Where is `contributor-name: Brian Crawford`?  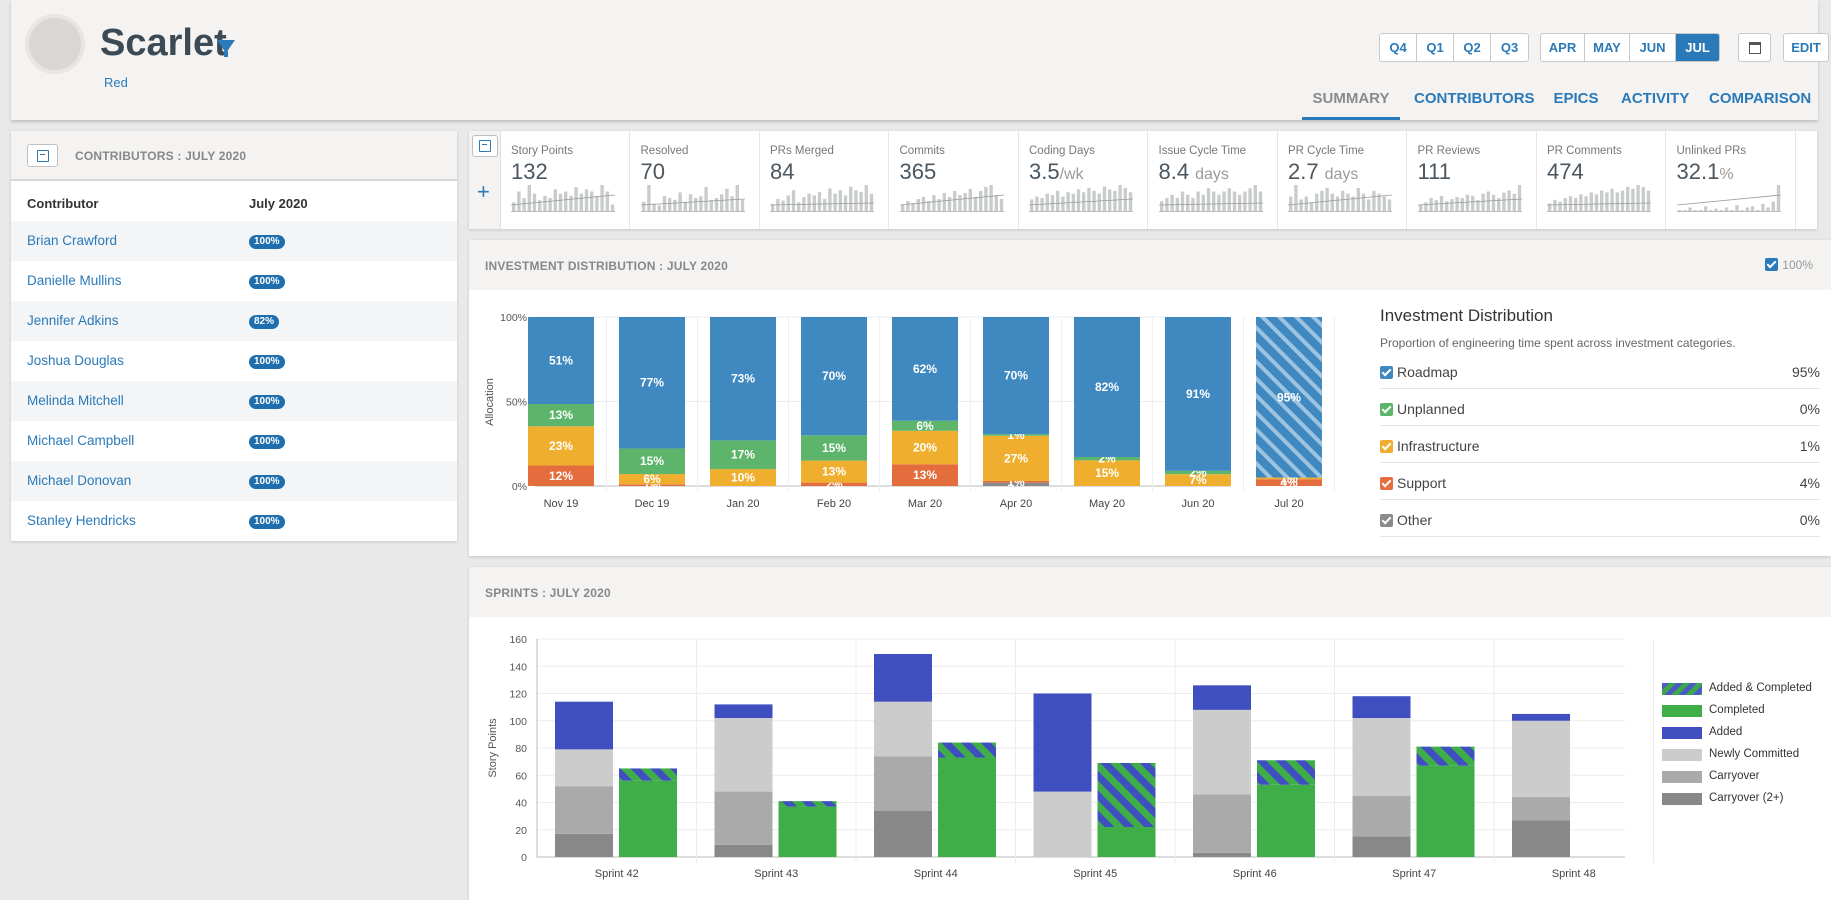
contributor-name: Brian Crawford is located at coordinates (72, 240).